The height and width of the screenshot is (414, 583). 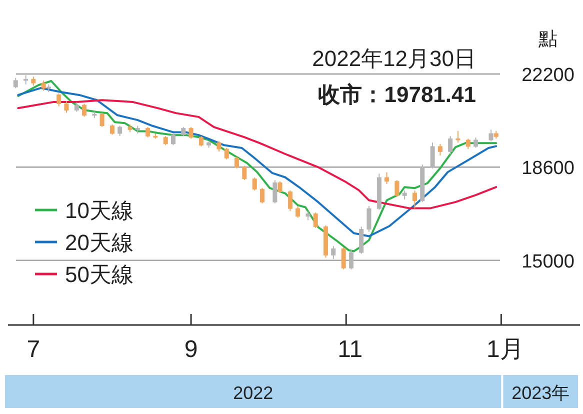 I want to click on x-tick-label: 1月, so click(x=505, y=349).